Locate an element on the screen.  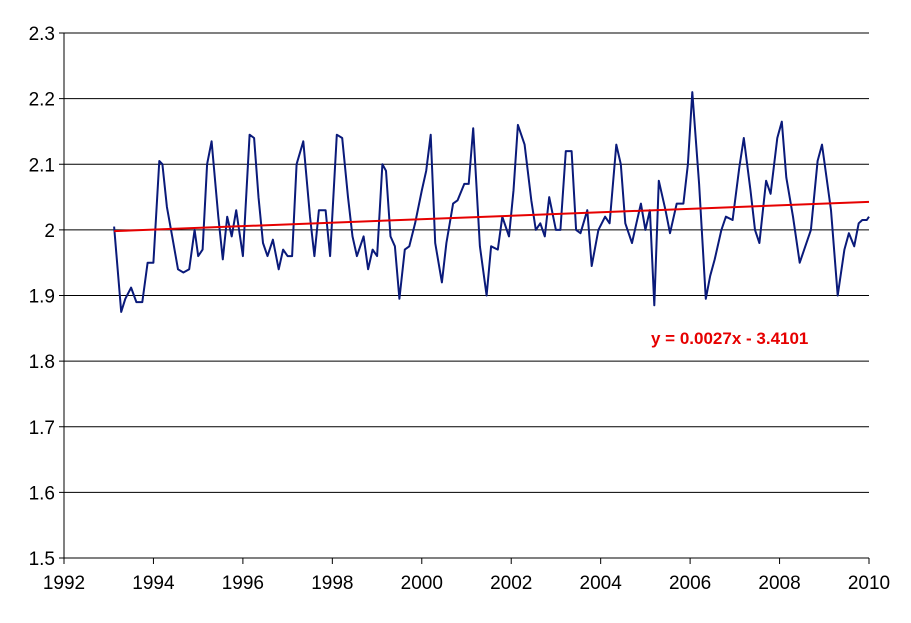
y-tick-label: 2.2 is located at coordinates (42, 100).